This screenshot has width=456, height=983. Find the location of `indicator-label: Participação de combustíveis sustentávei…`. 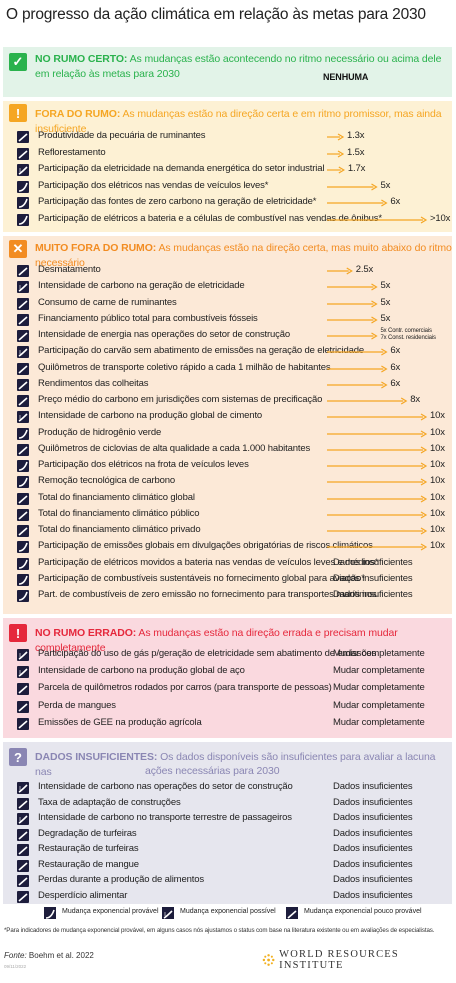

indicator-label: Participação de combustíveis sustentávei… is located at coordinates (201, 578).